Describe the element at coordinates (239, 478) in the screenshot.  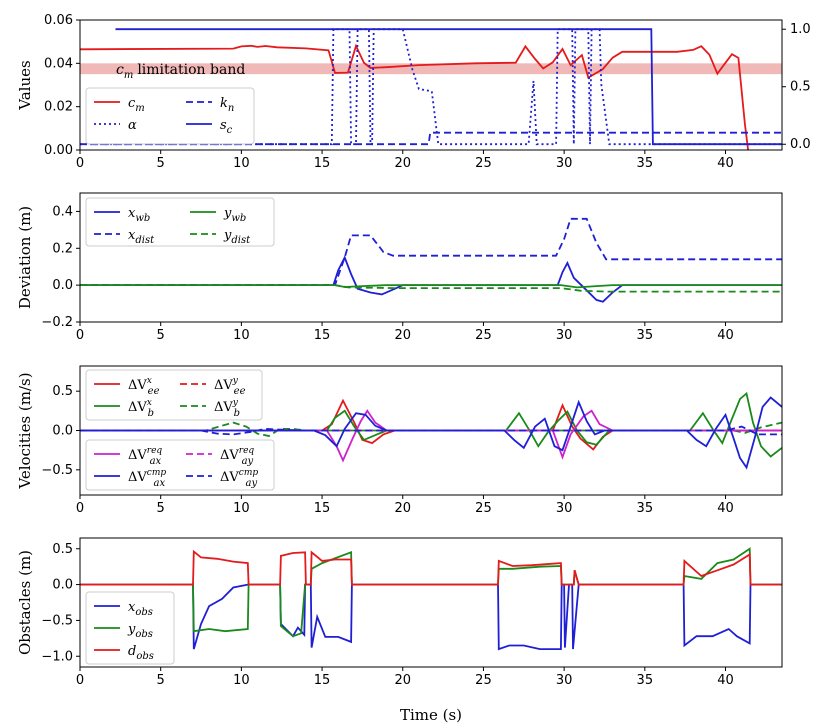
I see `legend-label-dV_ay_cmp: ΔVcmp ay` at that location.